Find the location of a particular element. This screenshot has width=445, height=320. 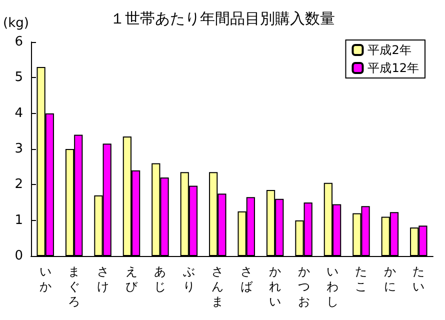

x-tick-label: いか is located at coordinates (45, 279).